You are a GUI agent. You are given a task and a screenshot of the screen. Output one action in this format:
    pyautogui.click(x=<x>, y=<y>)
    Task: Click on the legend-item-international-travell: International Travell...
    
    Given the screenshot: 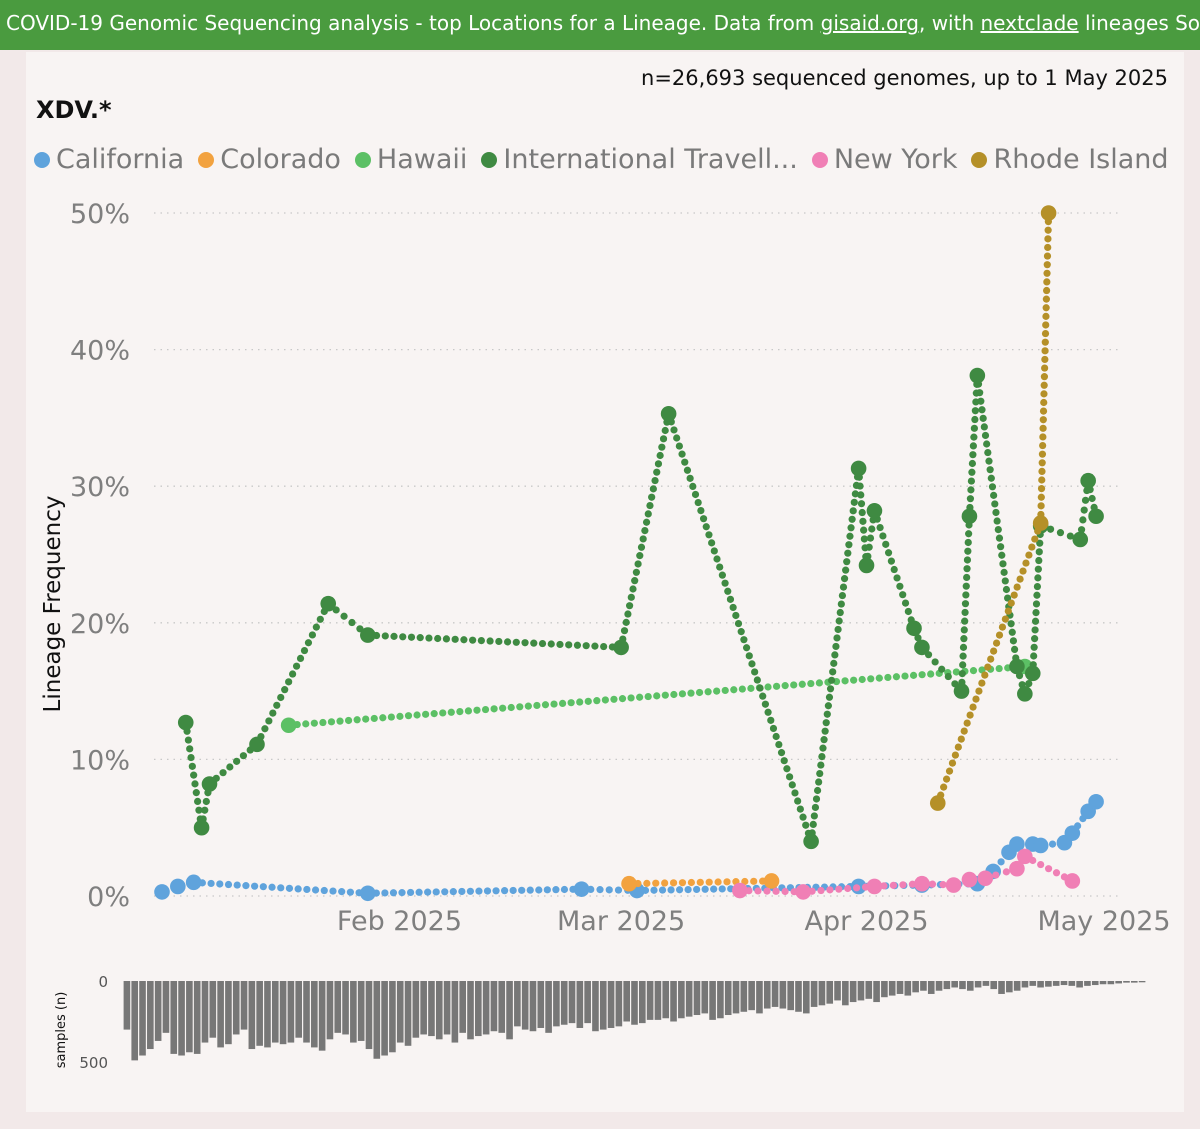 What is the action you would take?
    pyautogui.click(x=639, y=159)
    